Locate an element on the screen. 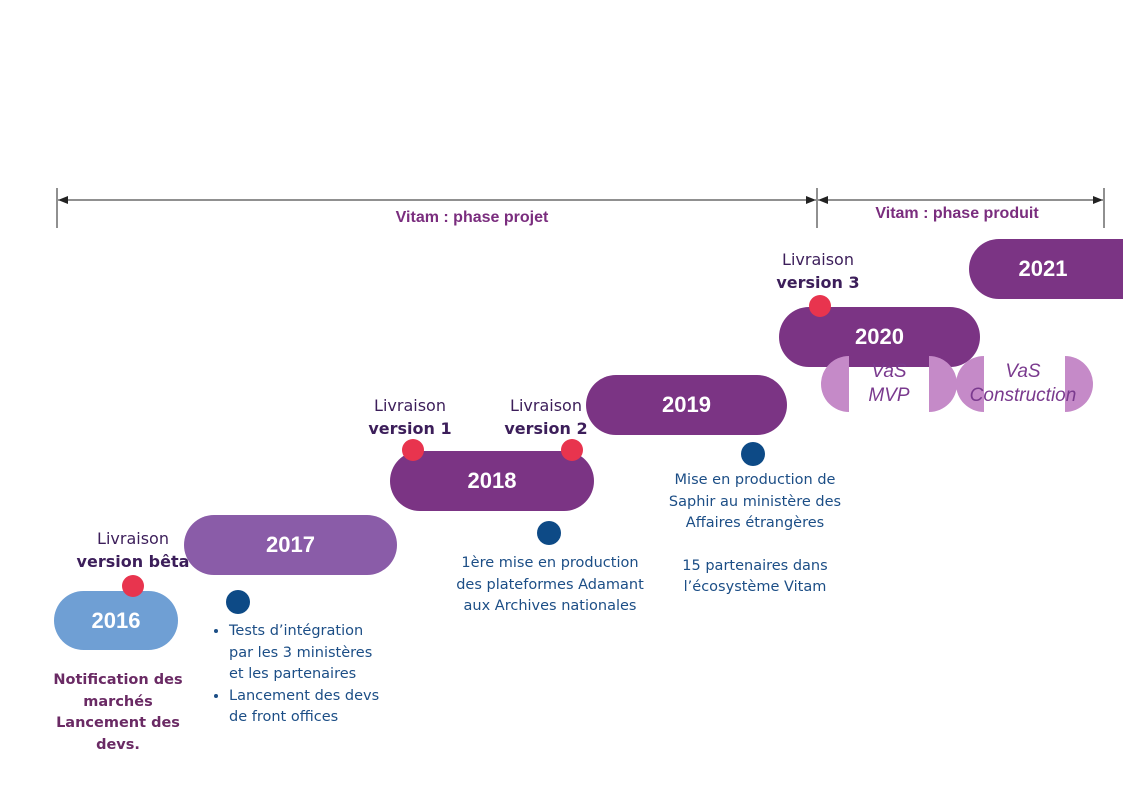 The width and height of the screenshot is (1123, 794). delivery-v2-label: Livraison version 2 is located at coordinates (546, 417).